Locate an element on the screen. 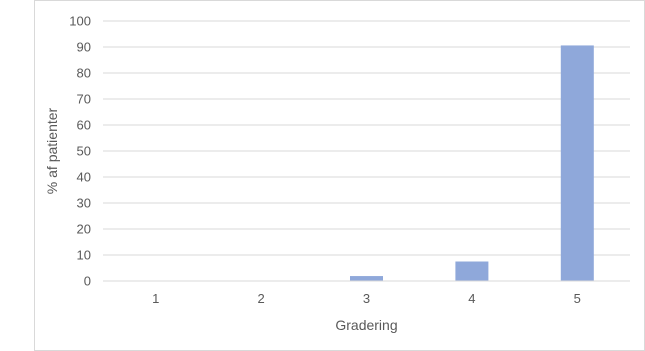  y-tick-label: 10 is located at coordinates (84, 255).